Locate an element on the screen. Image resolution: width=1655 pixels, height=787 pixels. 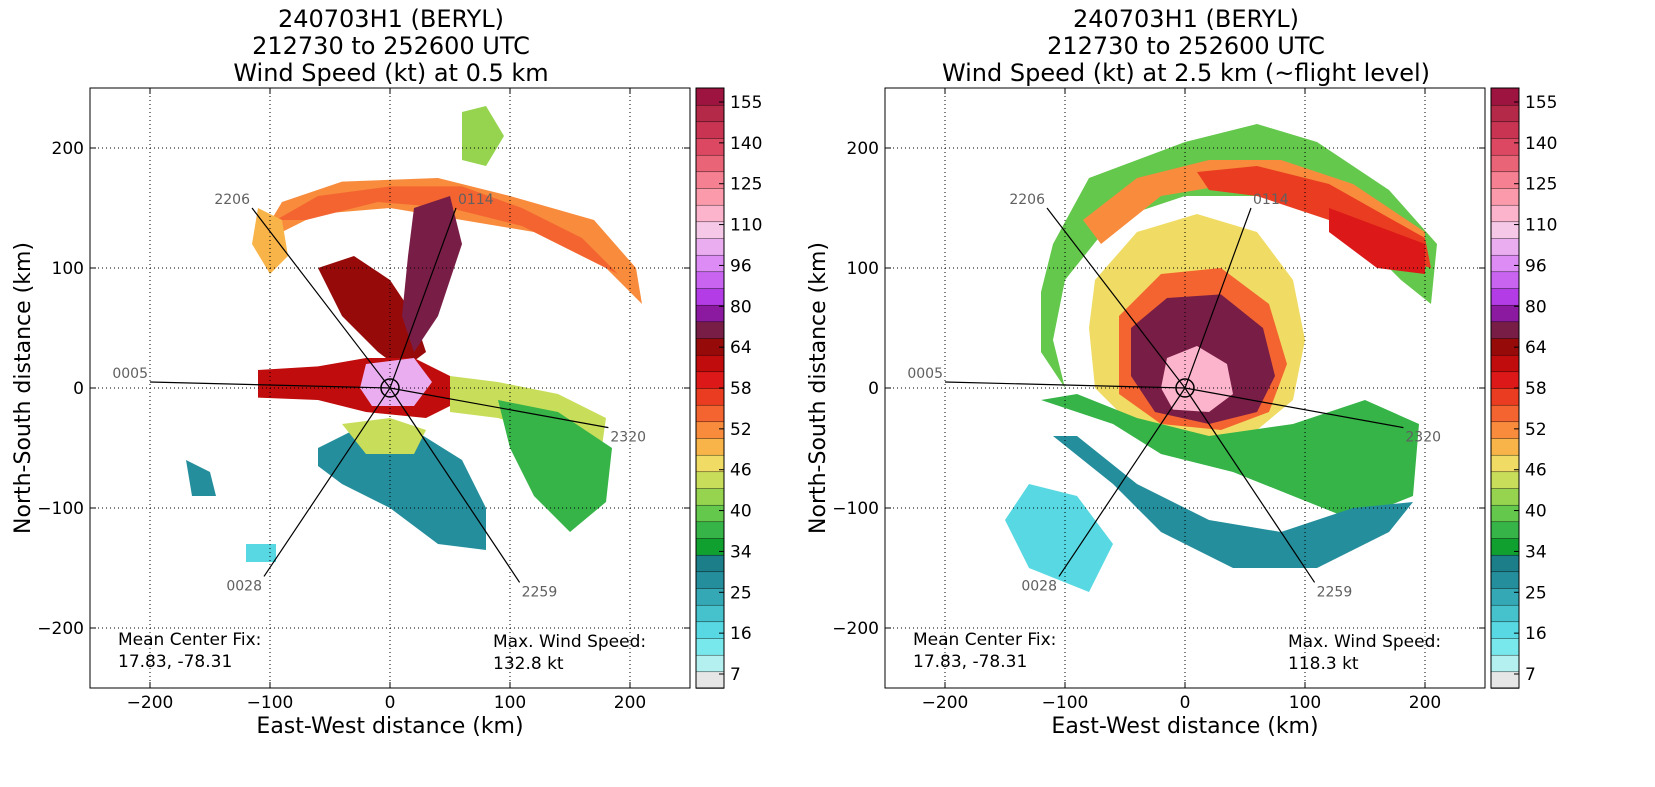
flight-leg-label: 0028 is located at coordinates (1039, 586).